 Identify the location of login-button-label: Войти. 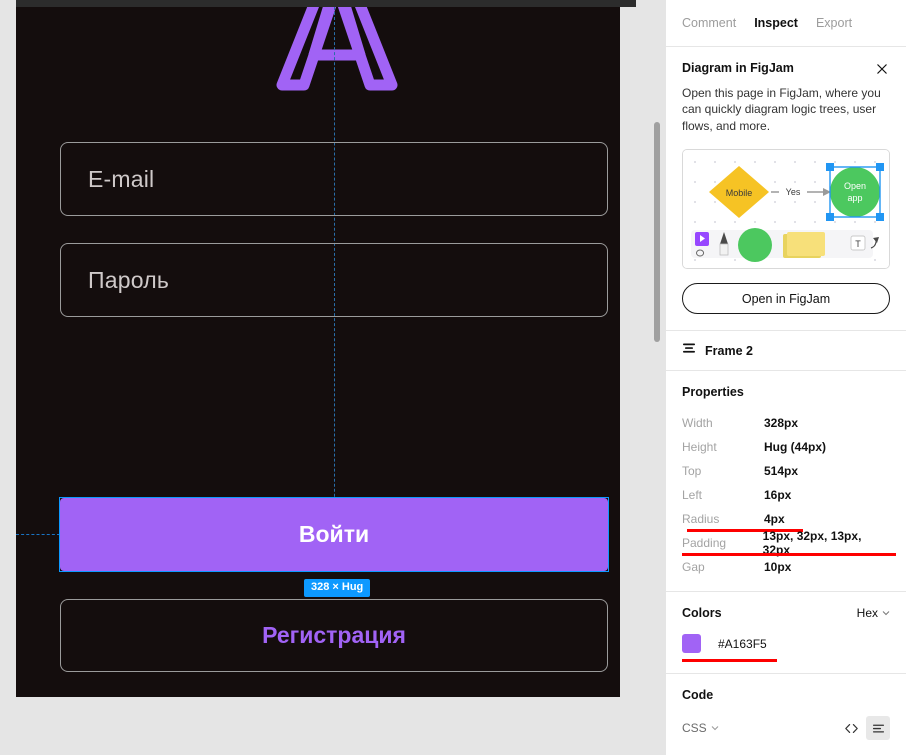
(334, 534).